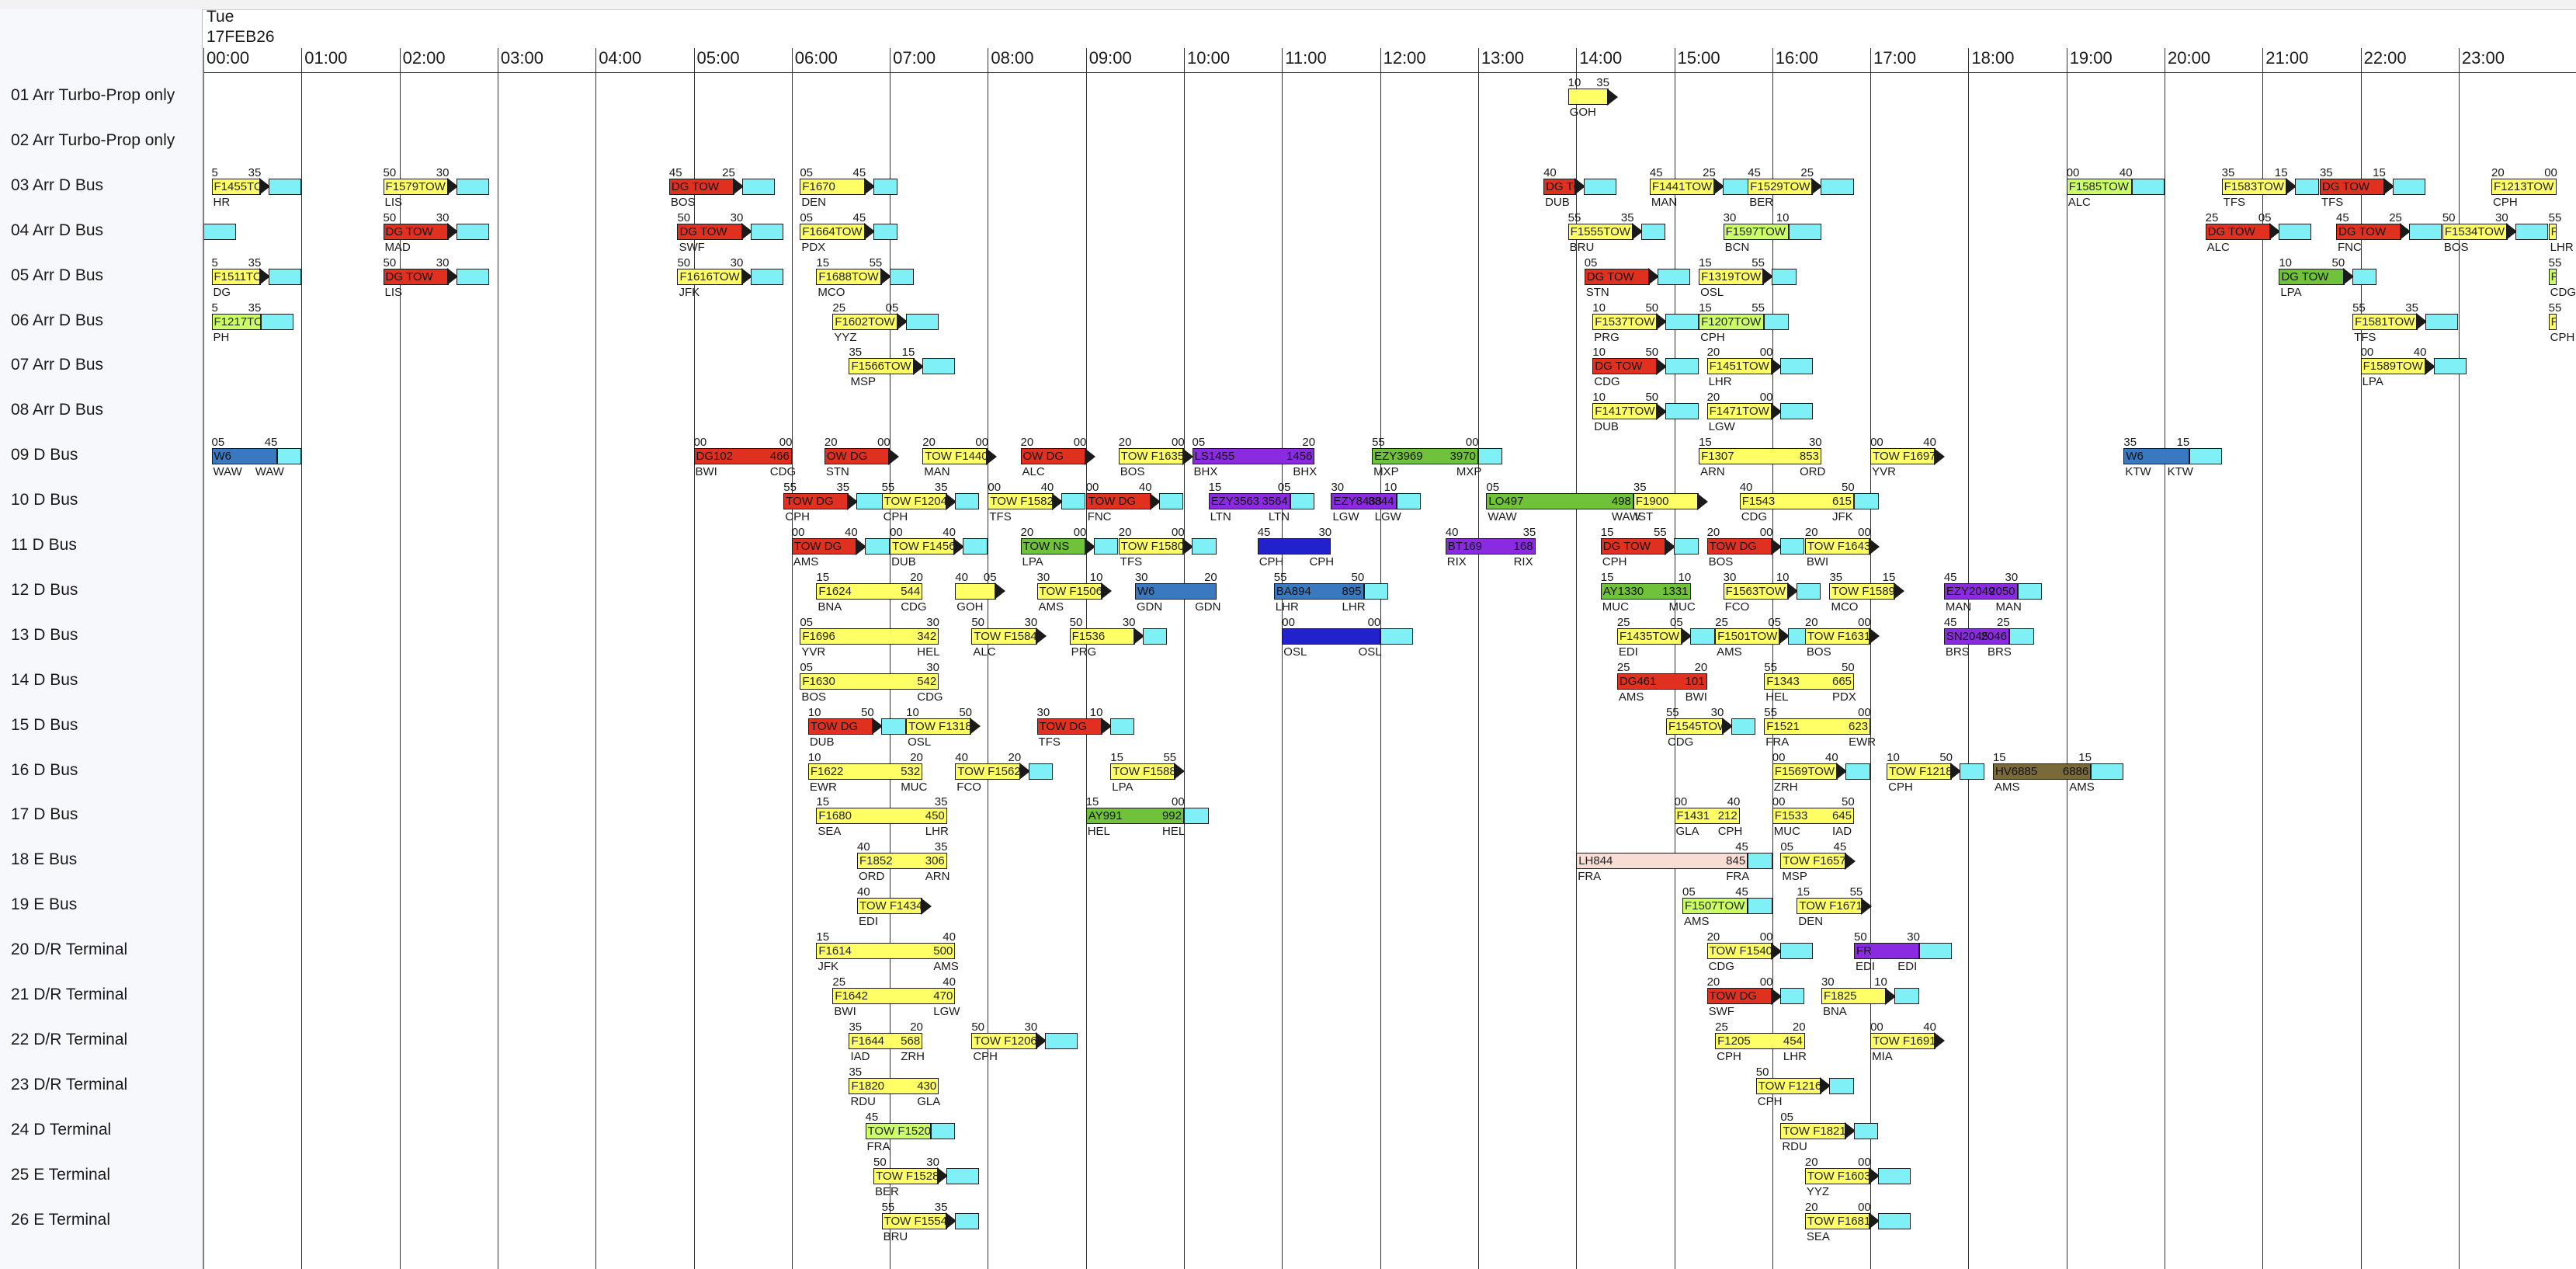 This screenshot has height=1269, width=2576. Describe the element at coordinates (1781, 187) in the screenshot. I see `turn-bar: F1529TOW` at that location.